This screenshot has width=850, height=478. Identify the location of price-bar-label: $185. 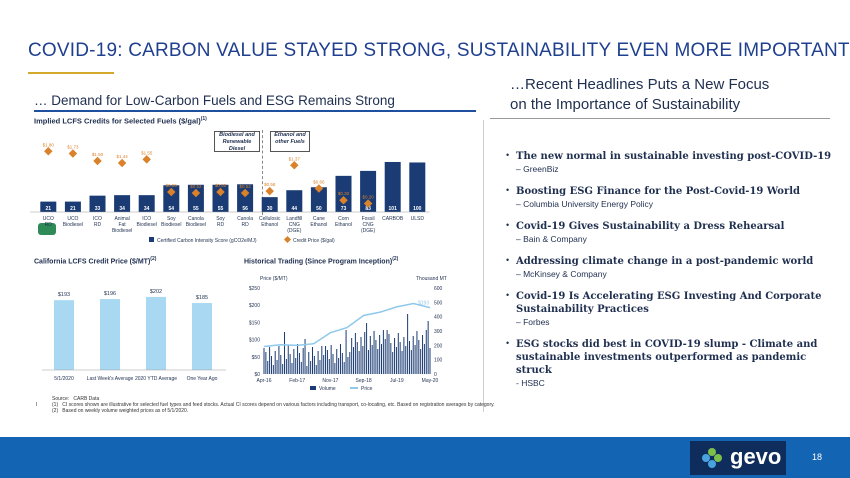
(202, 298).